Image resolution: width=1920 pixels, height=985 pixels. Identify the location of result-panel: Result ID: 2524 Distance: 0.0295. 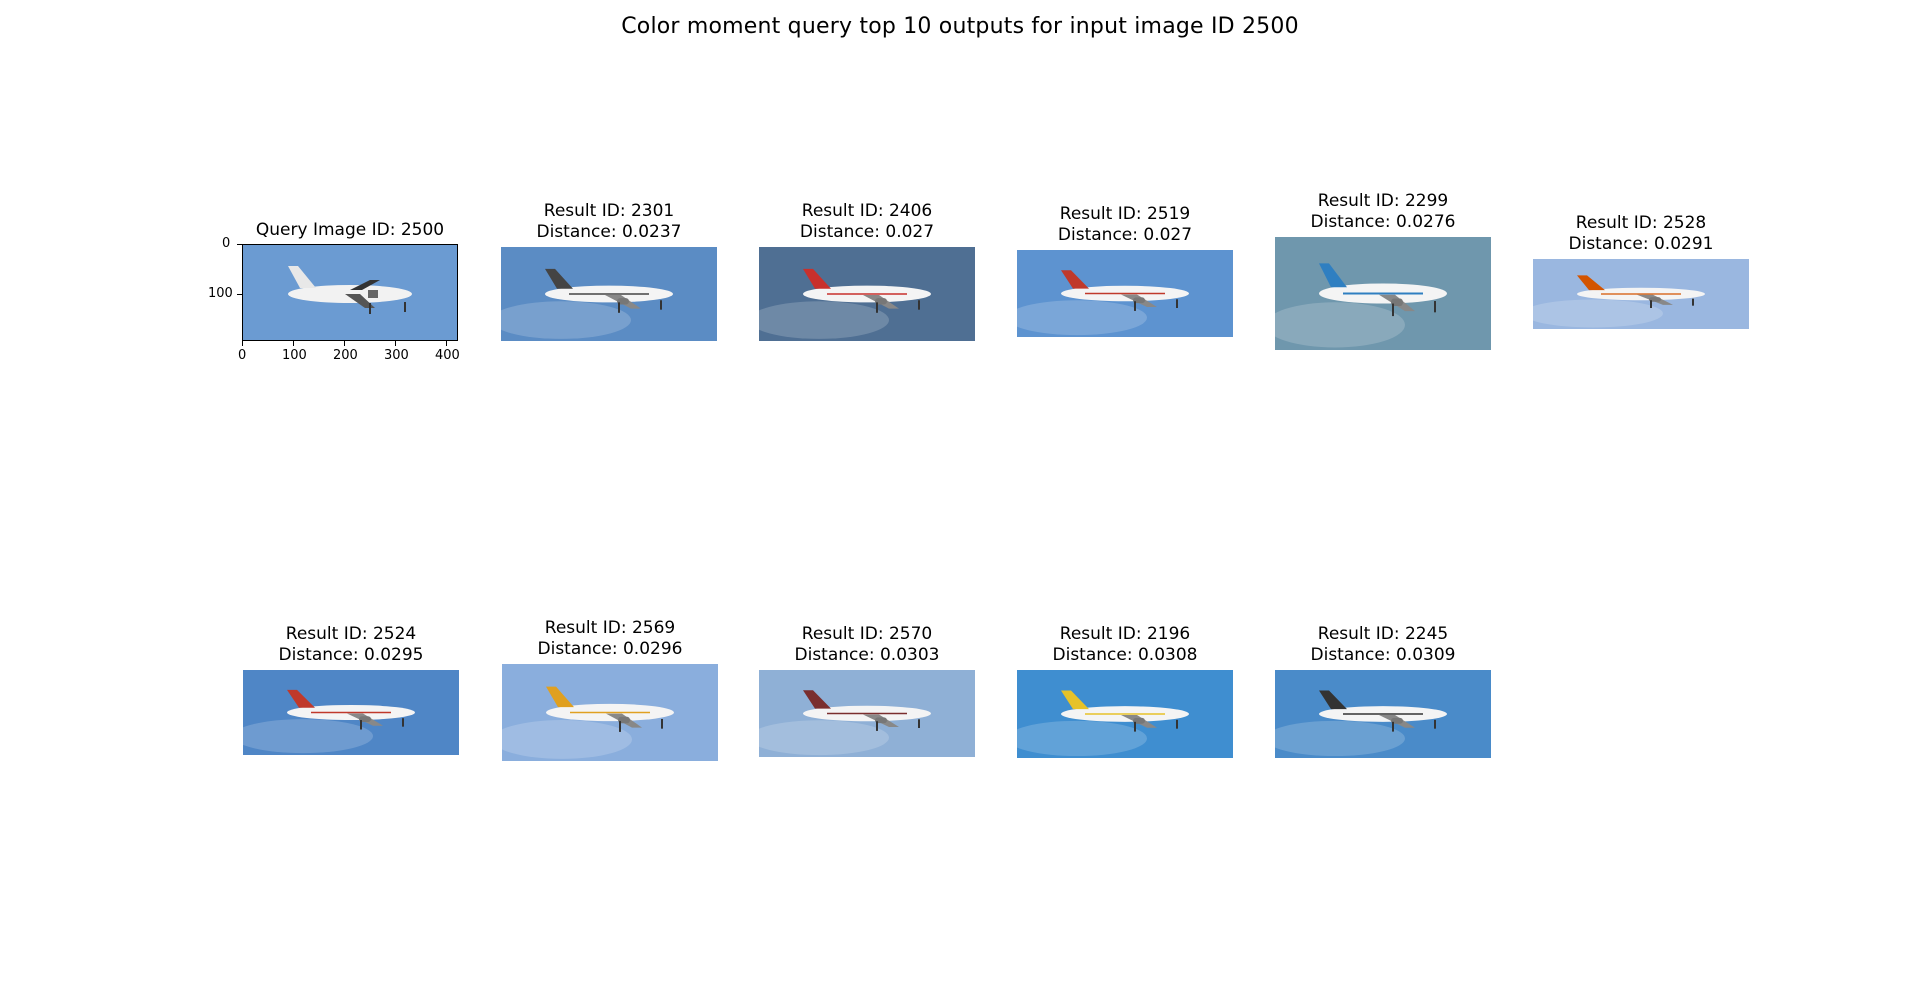
(351, 689).